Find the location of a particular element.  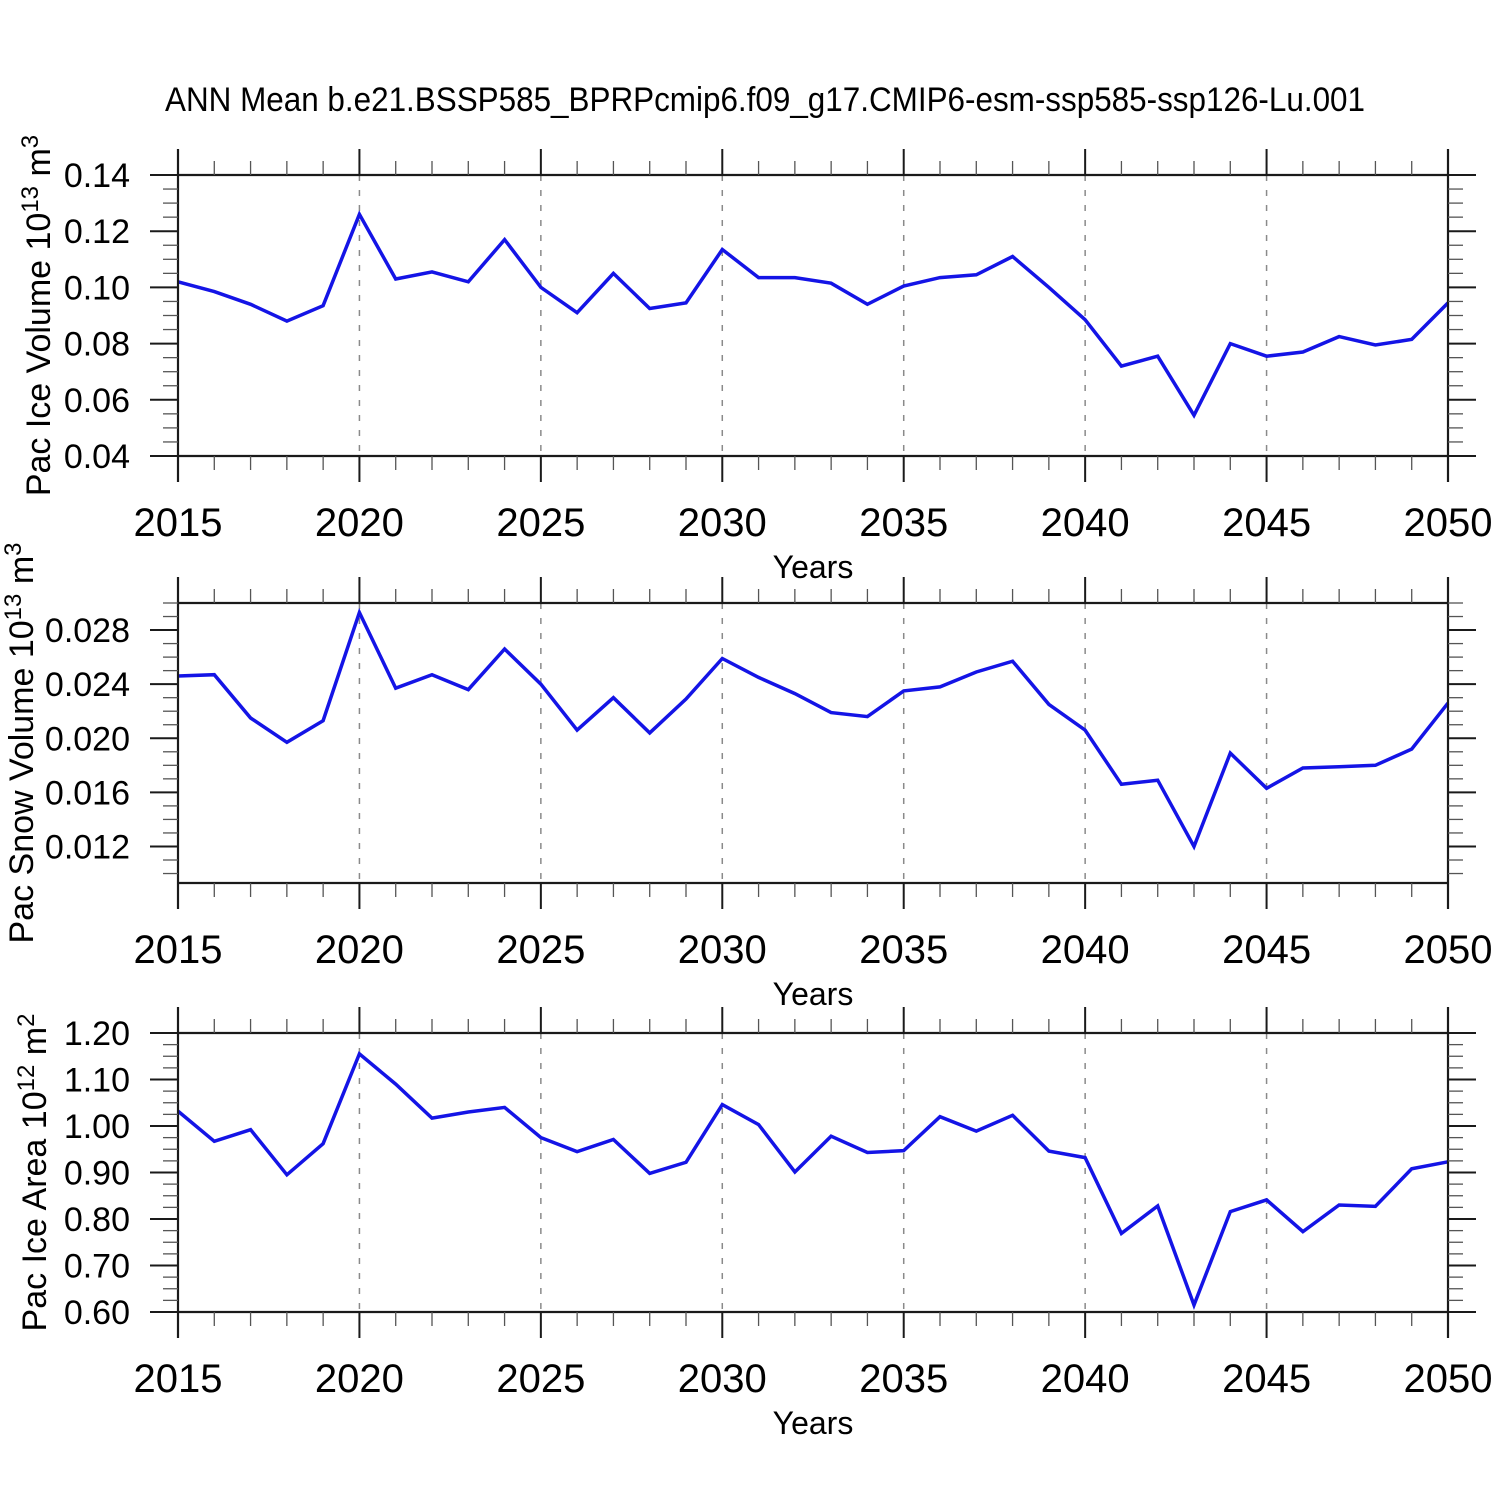

y-tick-label: 0.020 is located at coordinates (87, 739).